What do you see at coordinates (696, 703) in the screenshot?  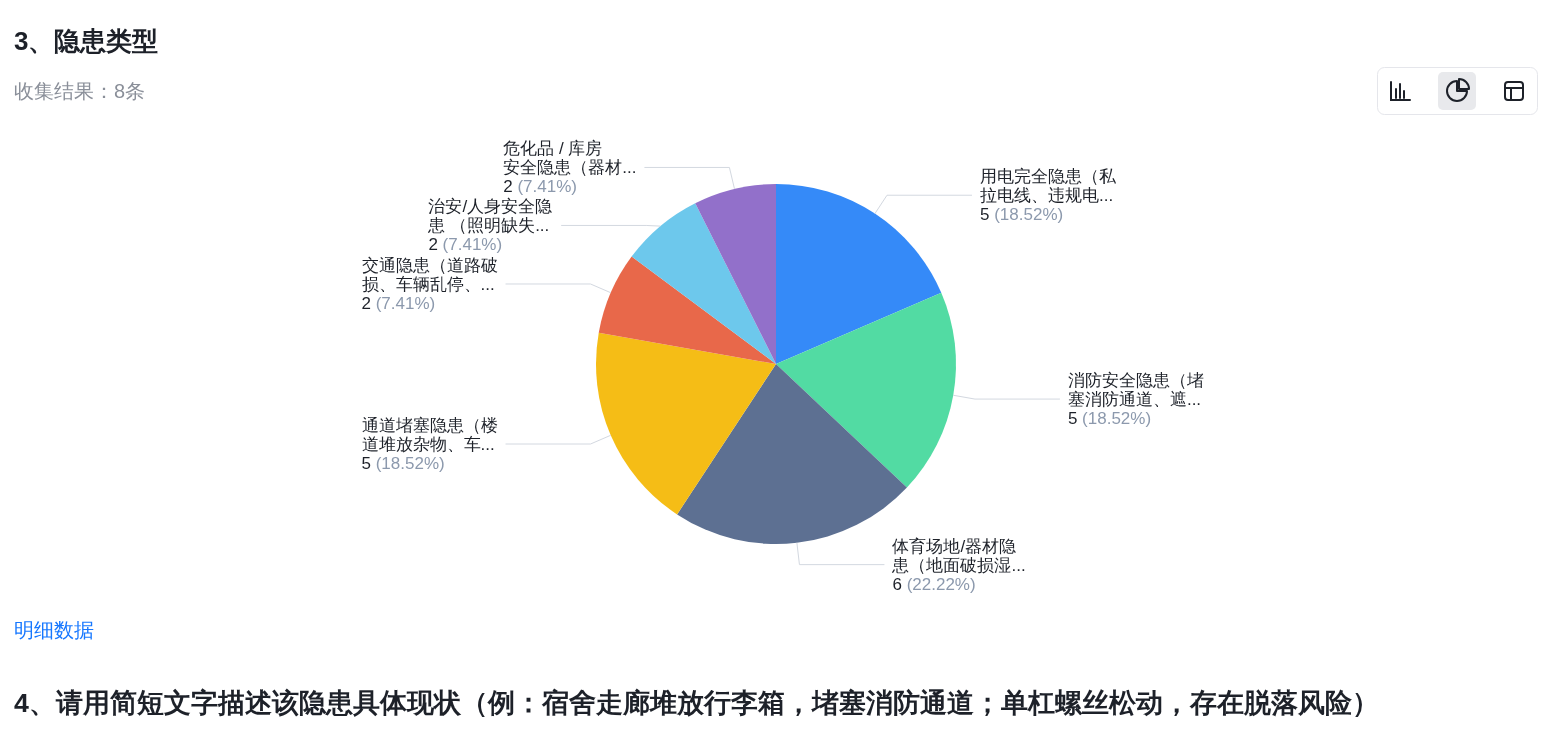 I see `text: 4、请用简短文字描述该隐患具体现状（例：宿舍走廊堆放行李箱，堵塞消防通道；单杠螺丝松动，存在脱落风险）` at bounding box center [696, 703].